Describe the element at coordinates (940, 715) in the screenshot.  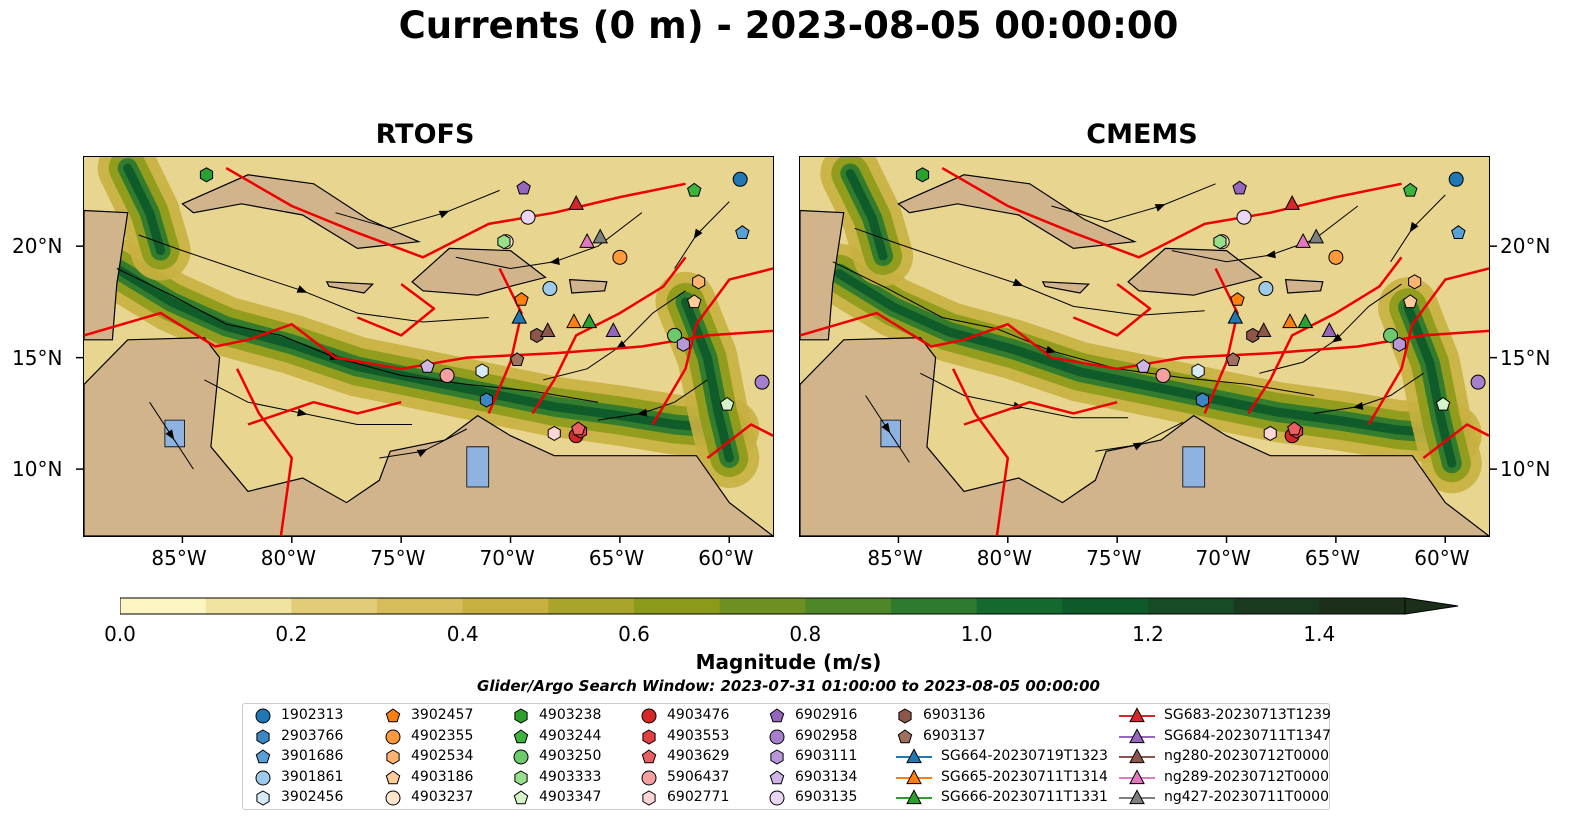
I see `legend-entry: 6903136` at that location.